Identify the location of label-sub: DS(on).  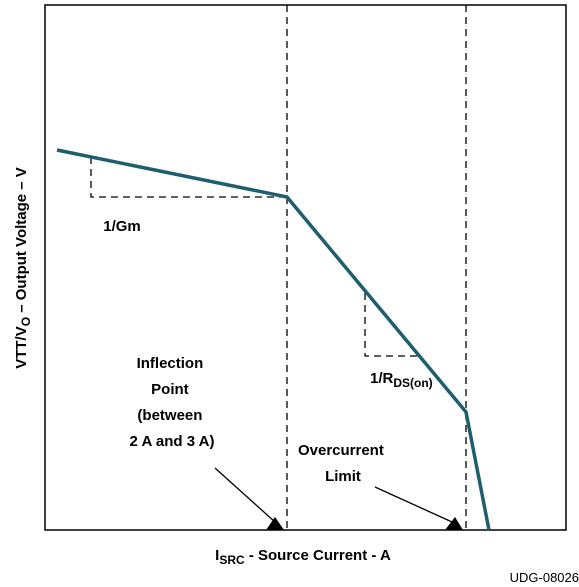
(412, 383).